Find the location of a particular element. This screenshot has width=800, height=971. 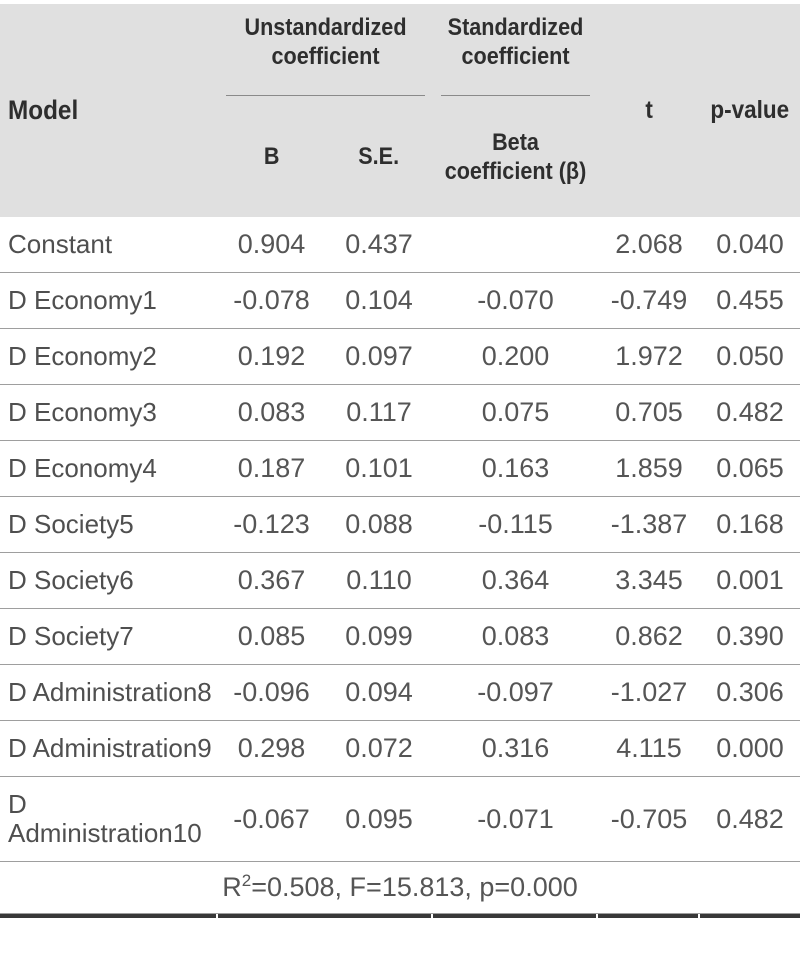

table-row: D Society6 0.367 0.110 0.364 3.345 0.001 is located at coordinates (400, 581).